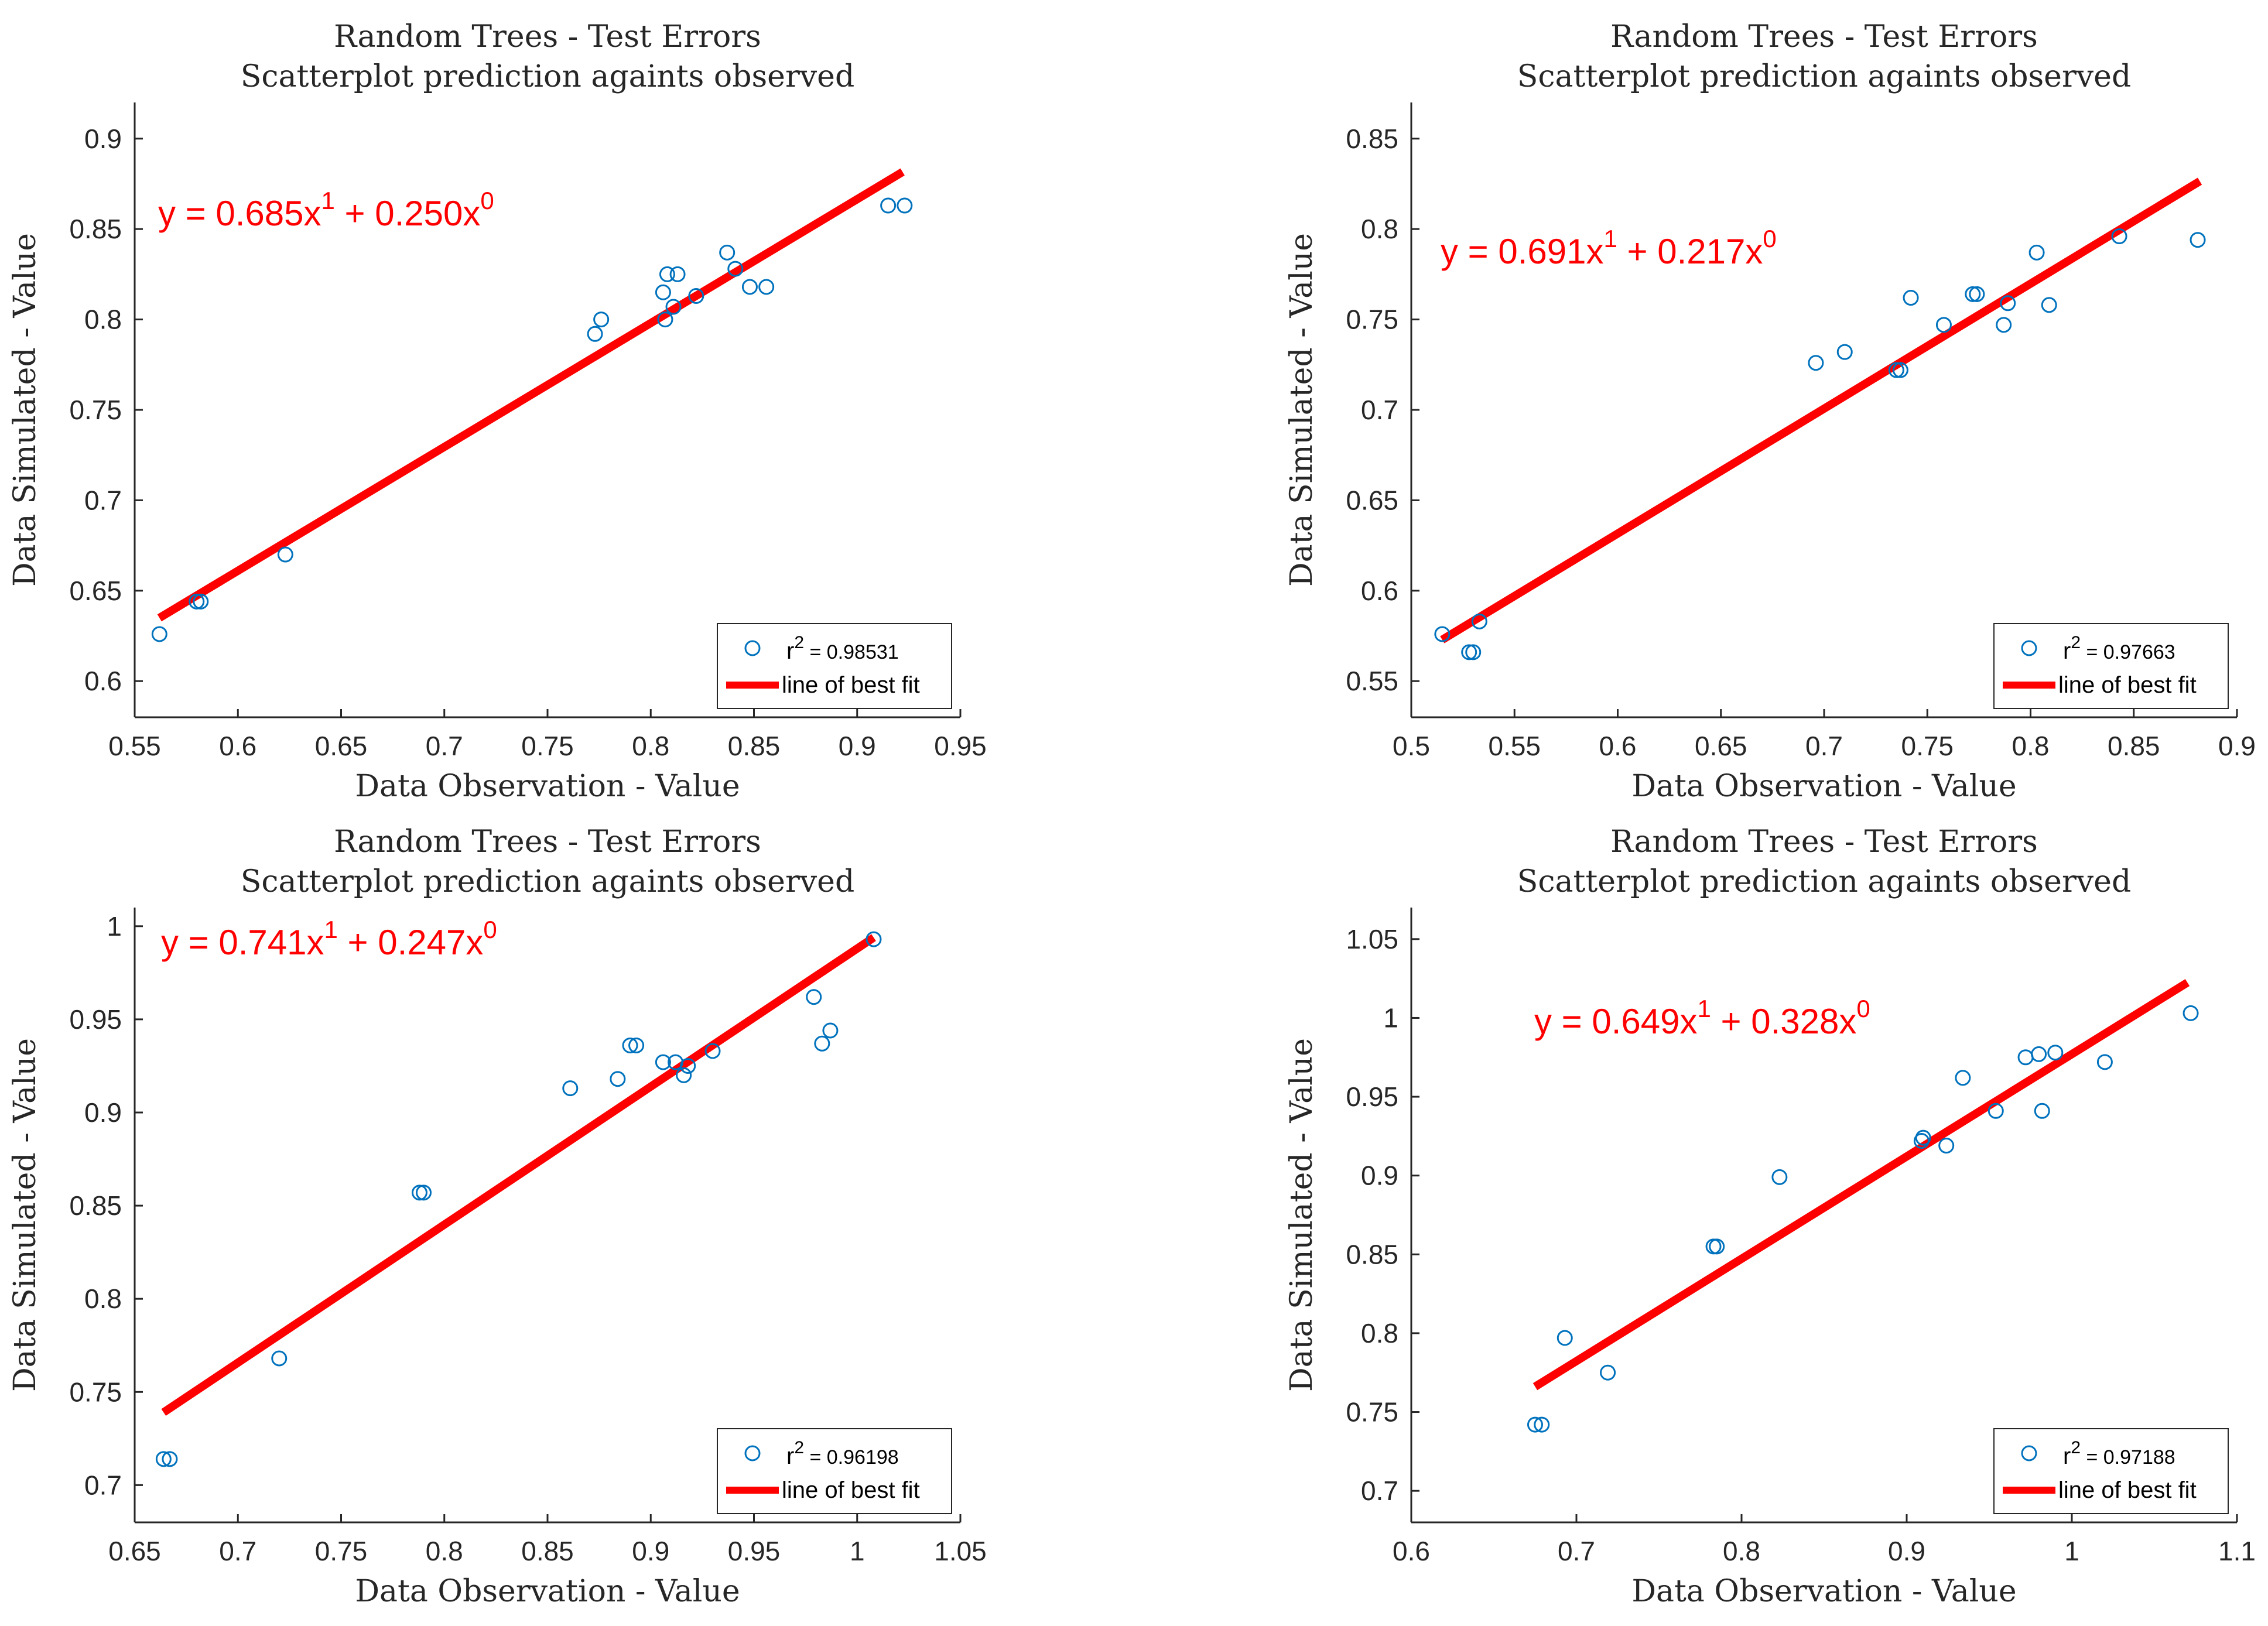 The width and height of the screenshot is (2268, 1626). I want to click on y-tick-label: 0.7, so click(1379, 410).